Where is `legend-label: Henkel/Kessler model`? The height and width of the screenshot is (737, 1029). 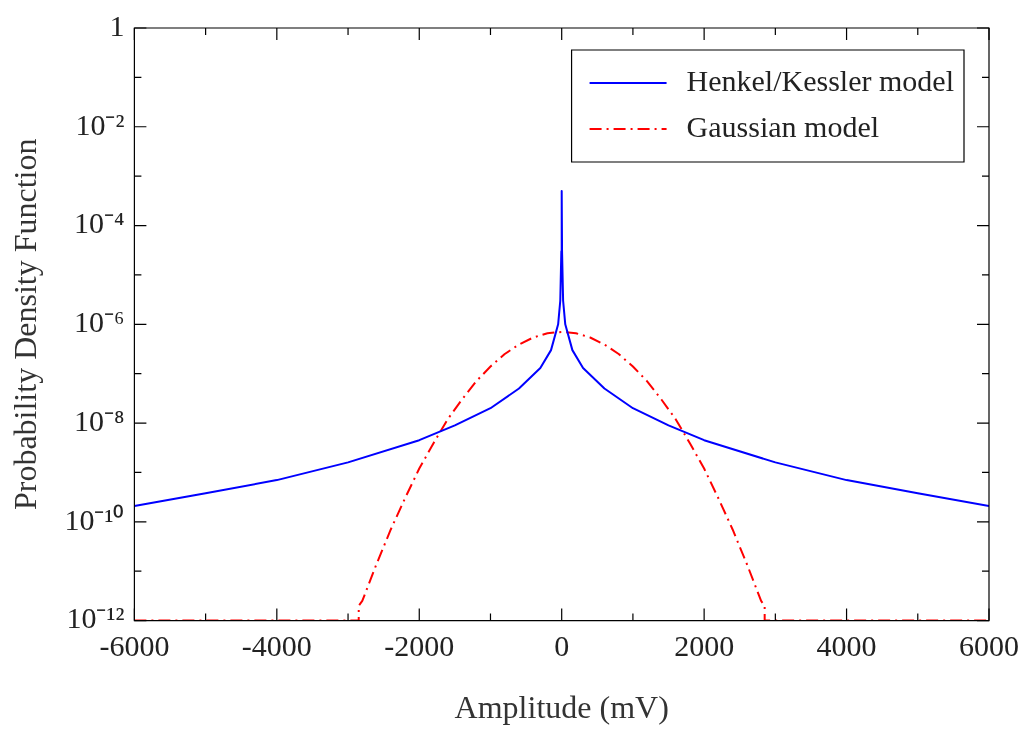 legend-label: Henkel/Kessler model is located at coordinates (820, 80).